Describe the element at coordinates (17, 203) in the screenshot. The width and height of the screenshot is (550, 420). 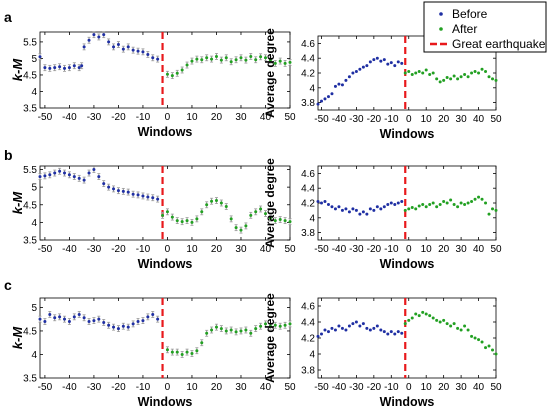
I see `y-axis-label: k-M` at that location.